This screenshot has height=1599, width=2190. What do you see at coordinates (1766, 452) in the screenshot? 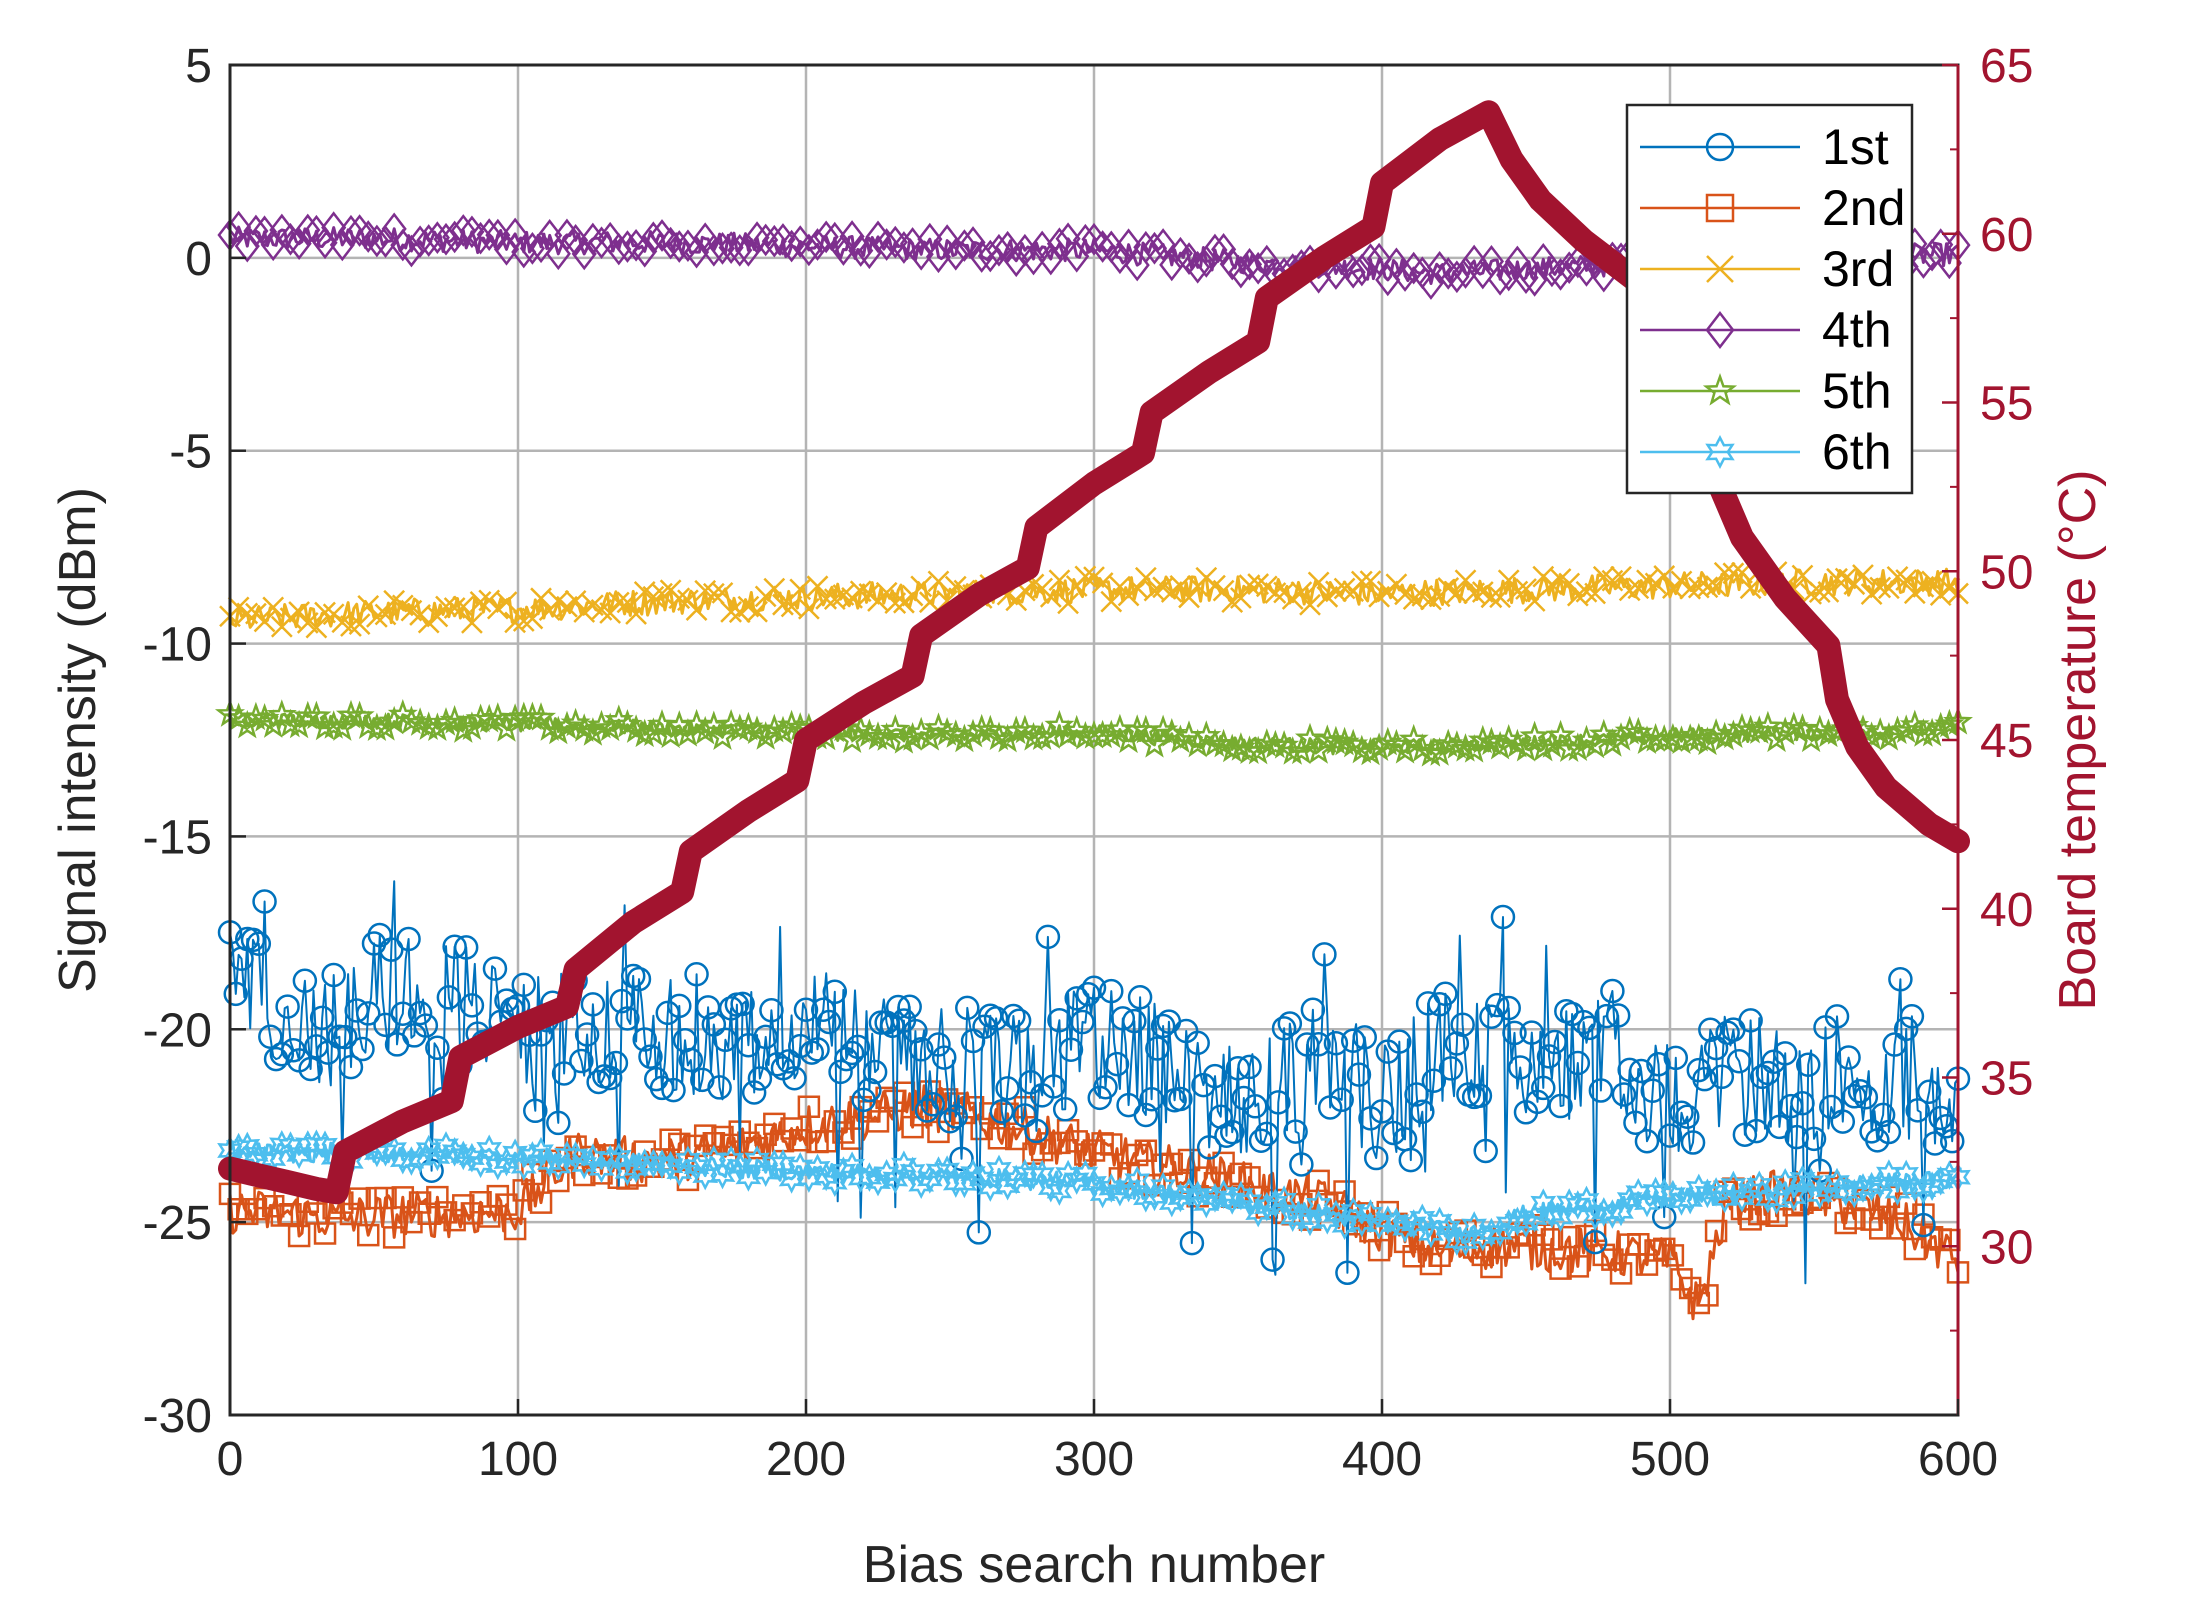
I see `legend-item-6th: 6th` at bounding box center [1766, 452].